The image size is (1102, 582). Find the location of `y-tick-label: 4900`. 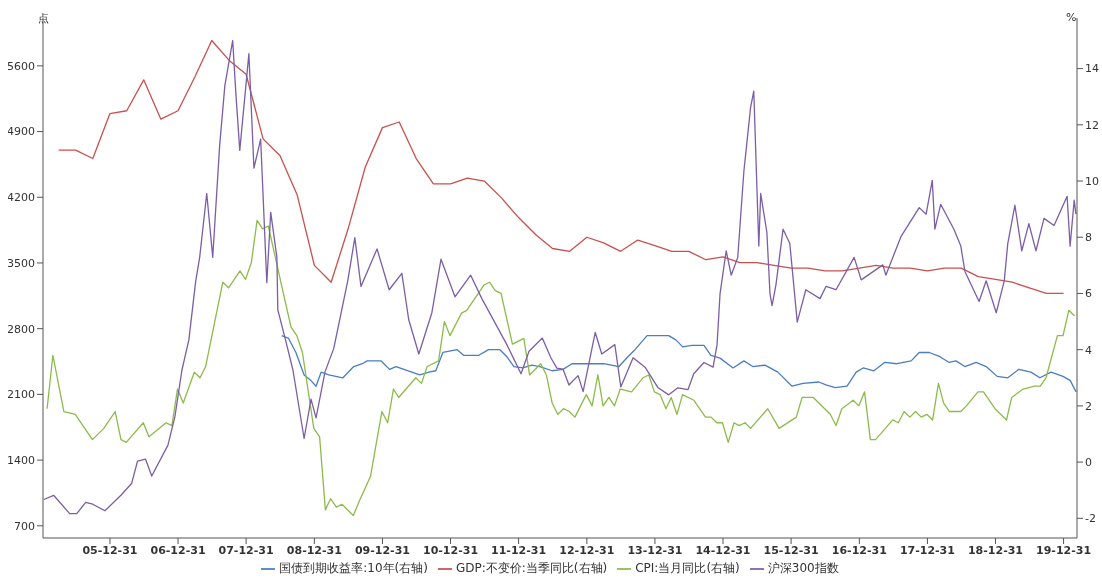

y-tick-label: 4900 is located at coordinates (21, 132).